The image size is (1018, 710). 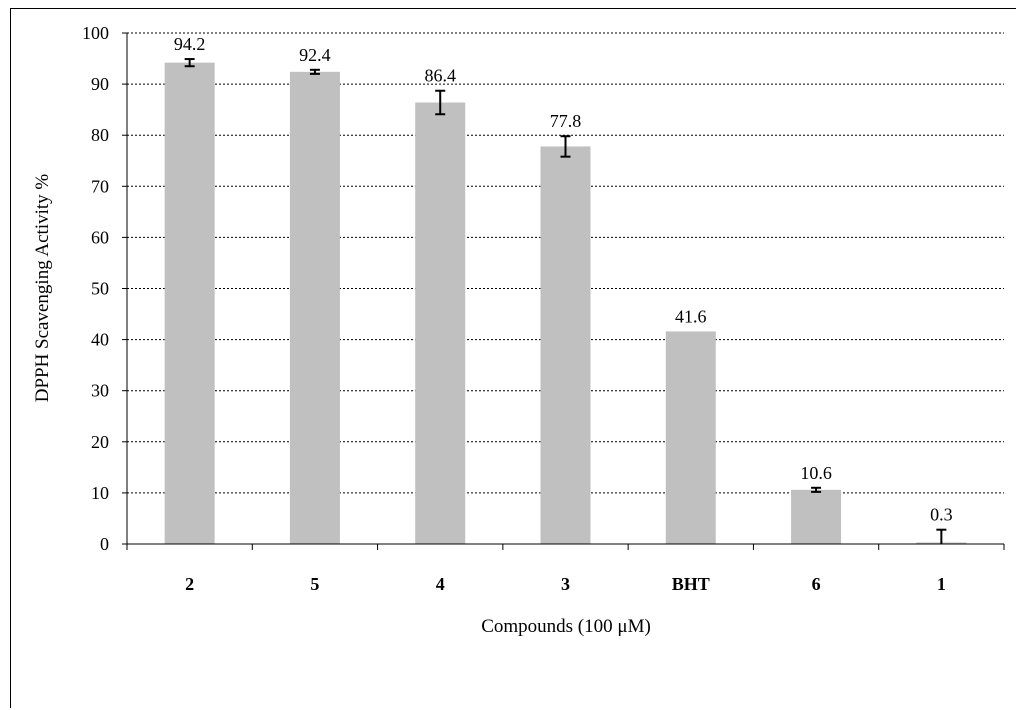 I want to click on data-label: 92.4, so click(x=315, y=55).